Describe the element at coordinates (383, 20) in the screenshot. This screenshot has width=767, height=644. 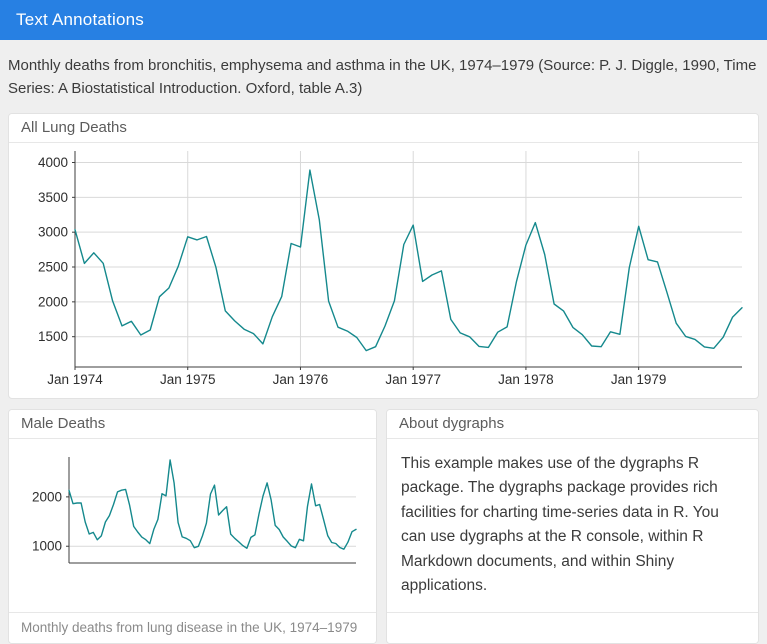
I see `app-header: Text Annotations` at that location.